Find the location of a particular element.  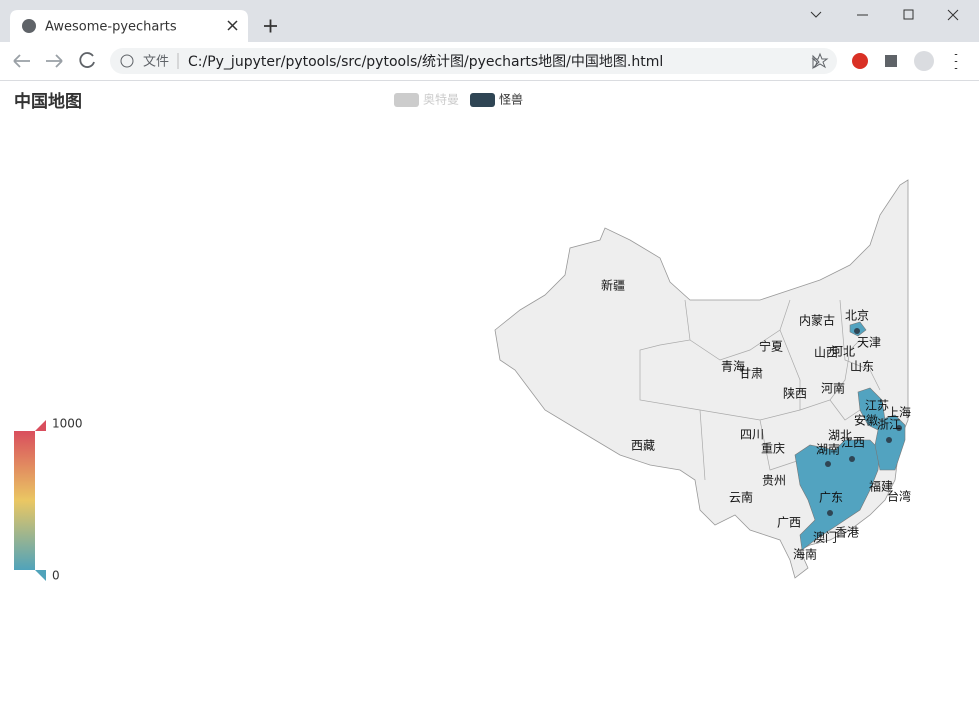

region-label: 青海 is located at coordinates (733, 366).